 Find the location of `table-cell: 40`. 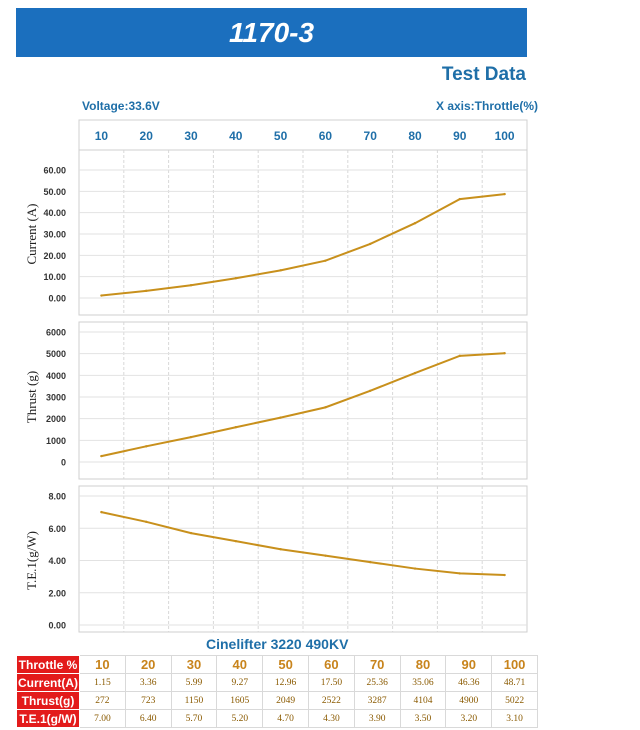

table-cell: 40 is located at coordinates (240, 664).